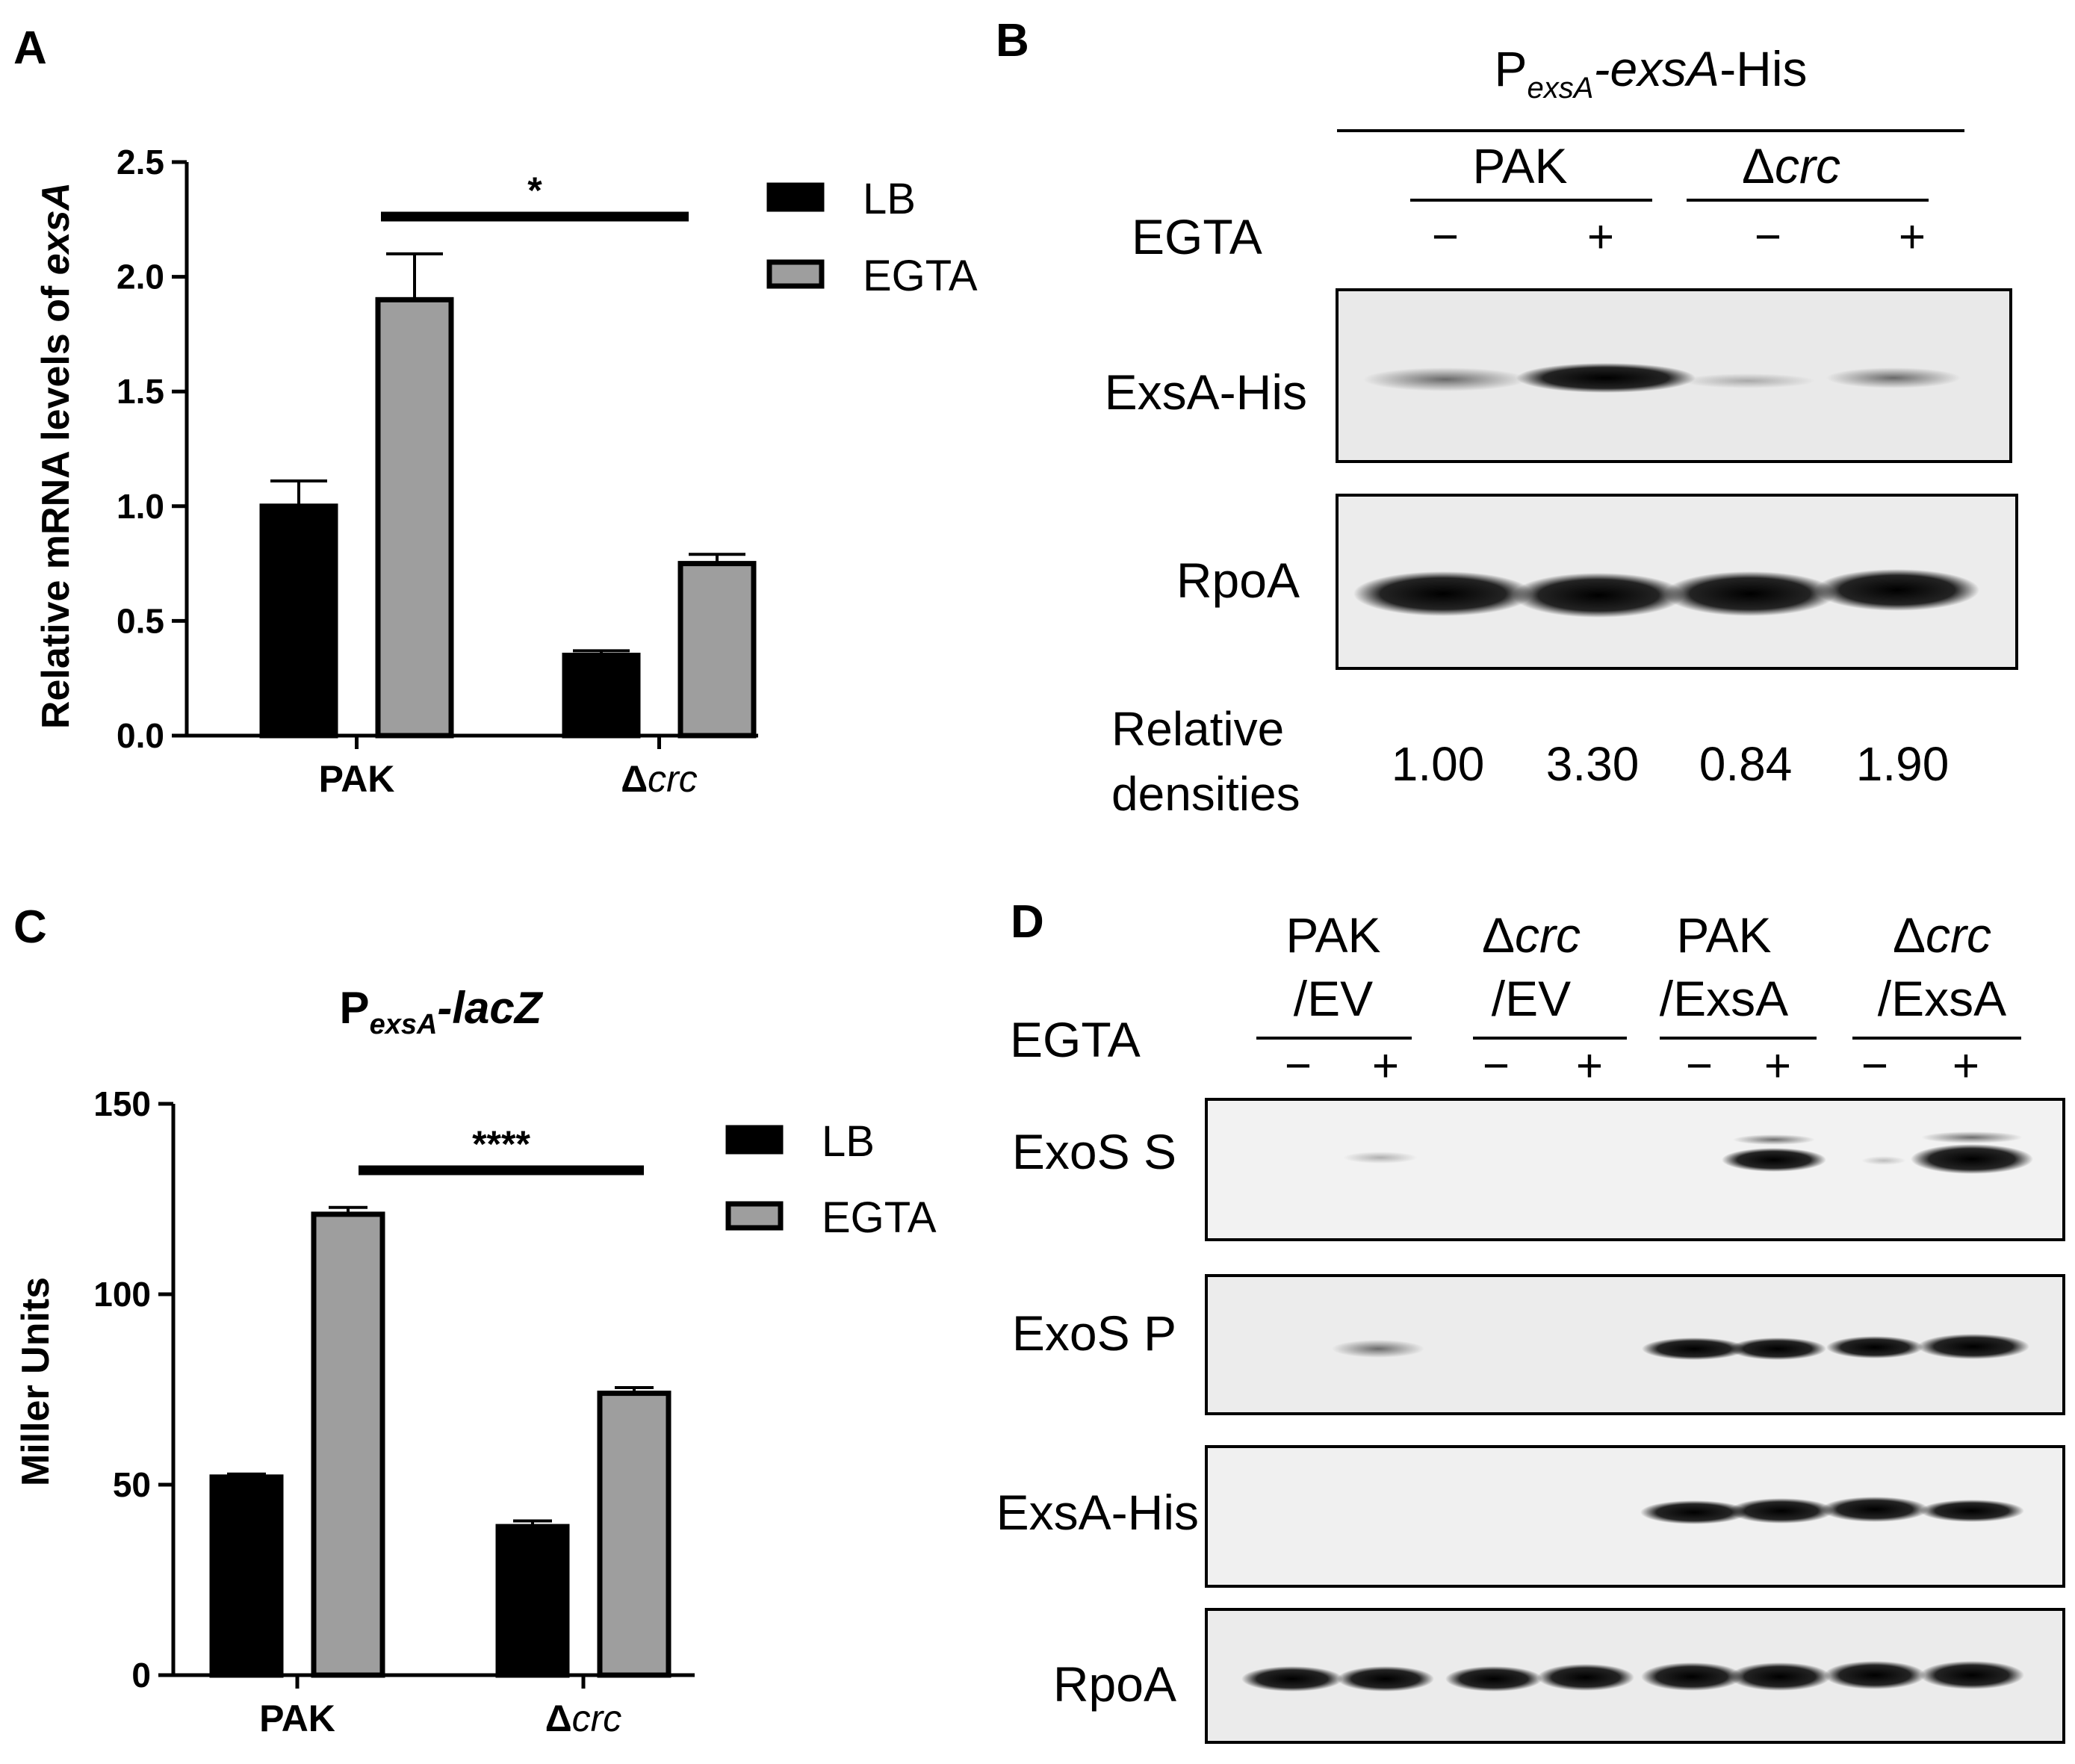  Describe the element at coordinates (1671, 764) in the screenshot. I see `panel-b-density-values: 1.00 3.30 0.84 1.90` at that location.